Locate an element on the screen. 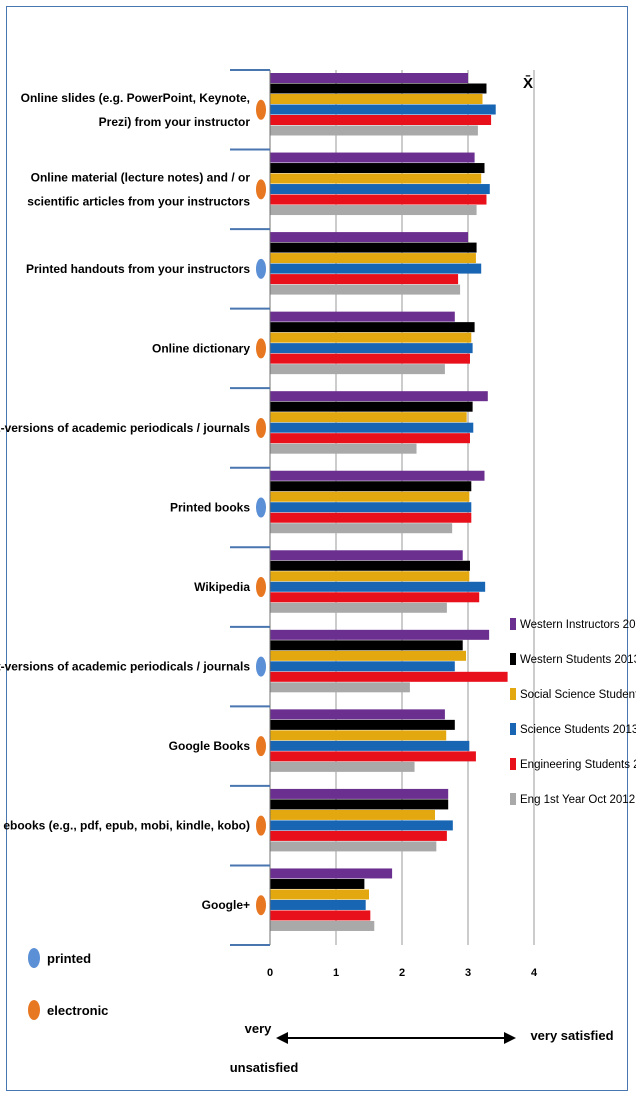 Image resolution: width=636 pixels, height=1099 pixels. legend-label: Social Science Students 2013 is located at coordinates (578, 695).